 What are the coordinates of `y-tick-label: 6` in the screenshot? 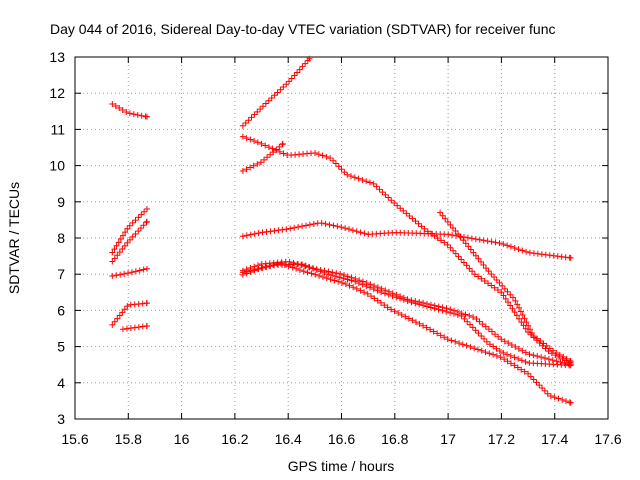 It's located at (61, 310).